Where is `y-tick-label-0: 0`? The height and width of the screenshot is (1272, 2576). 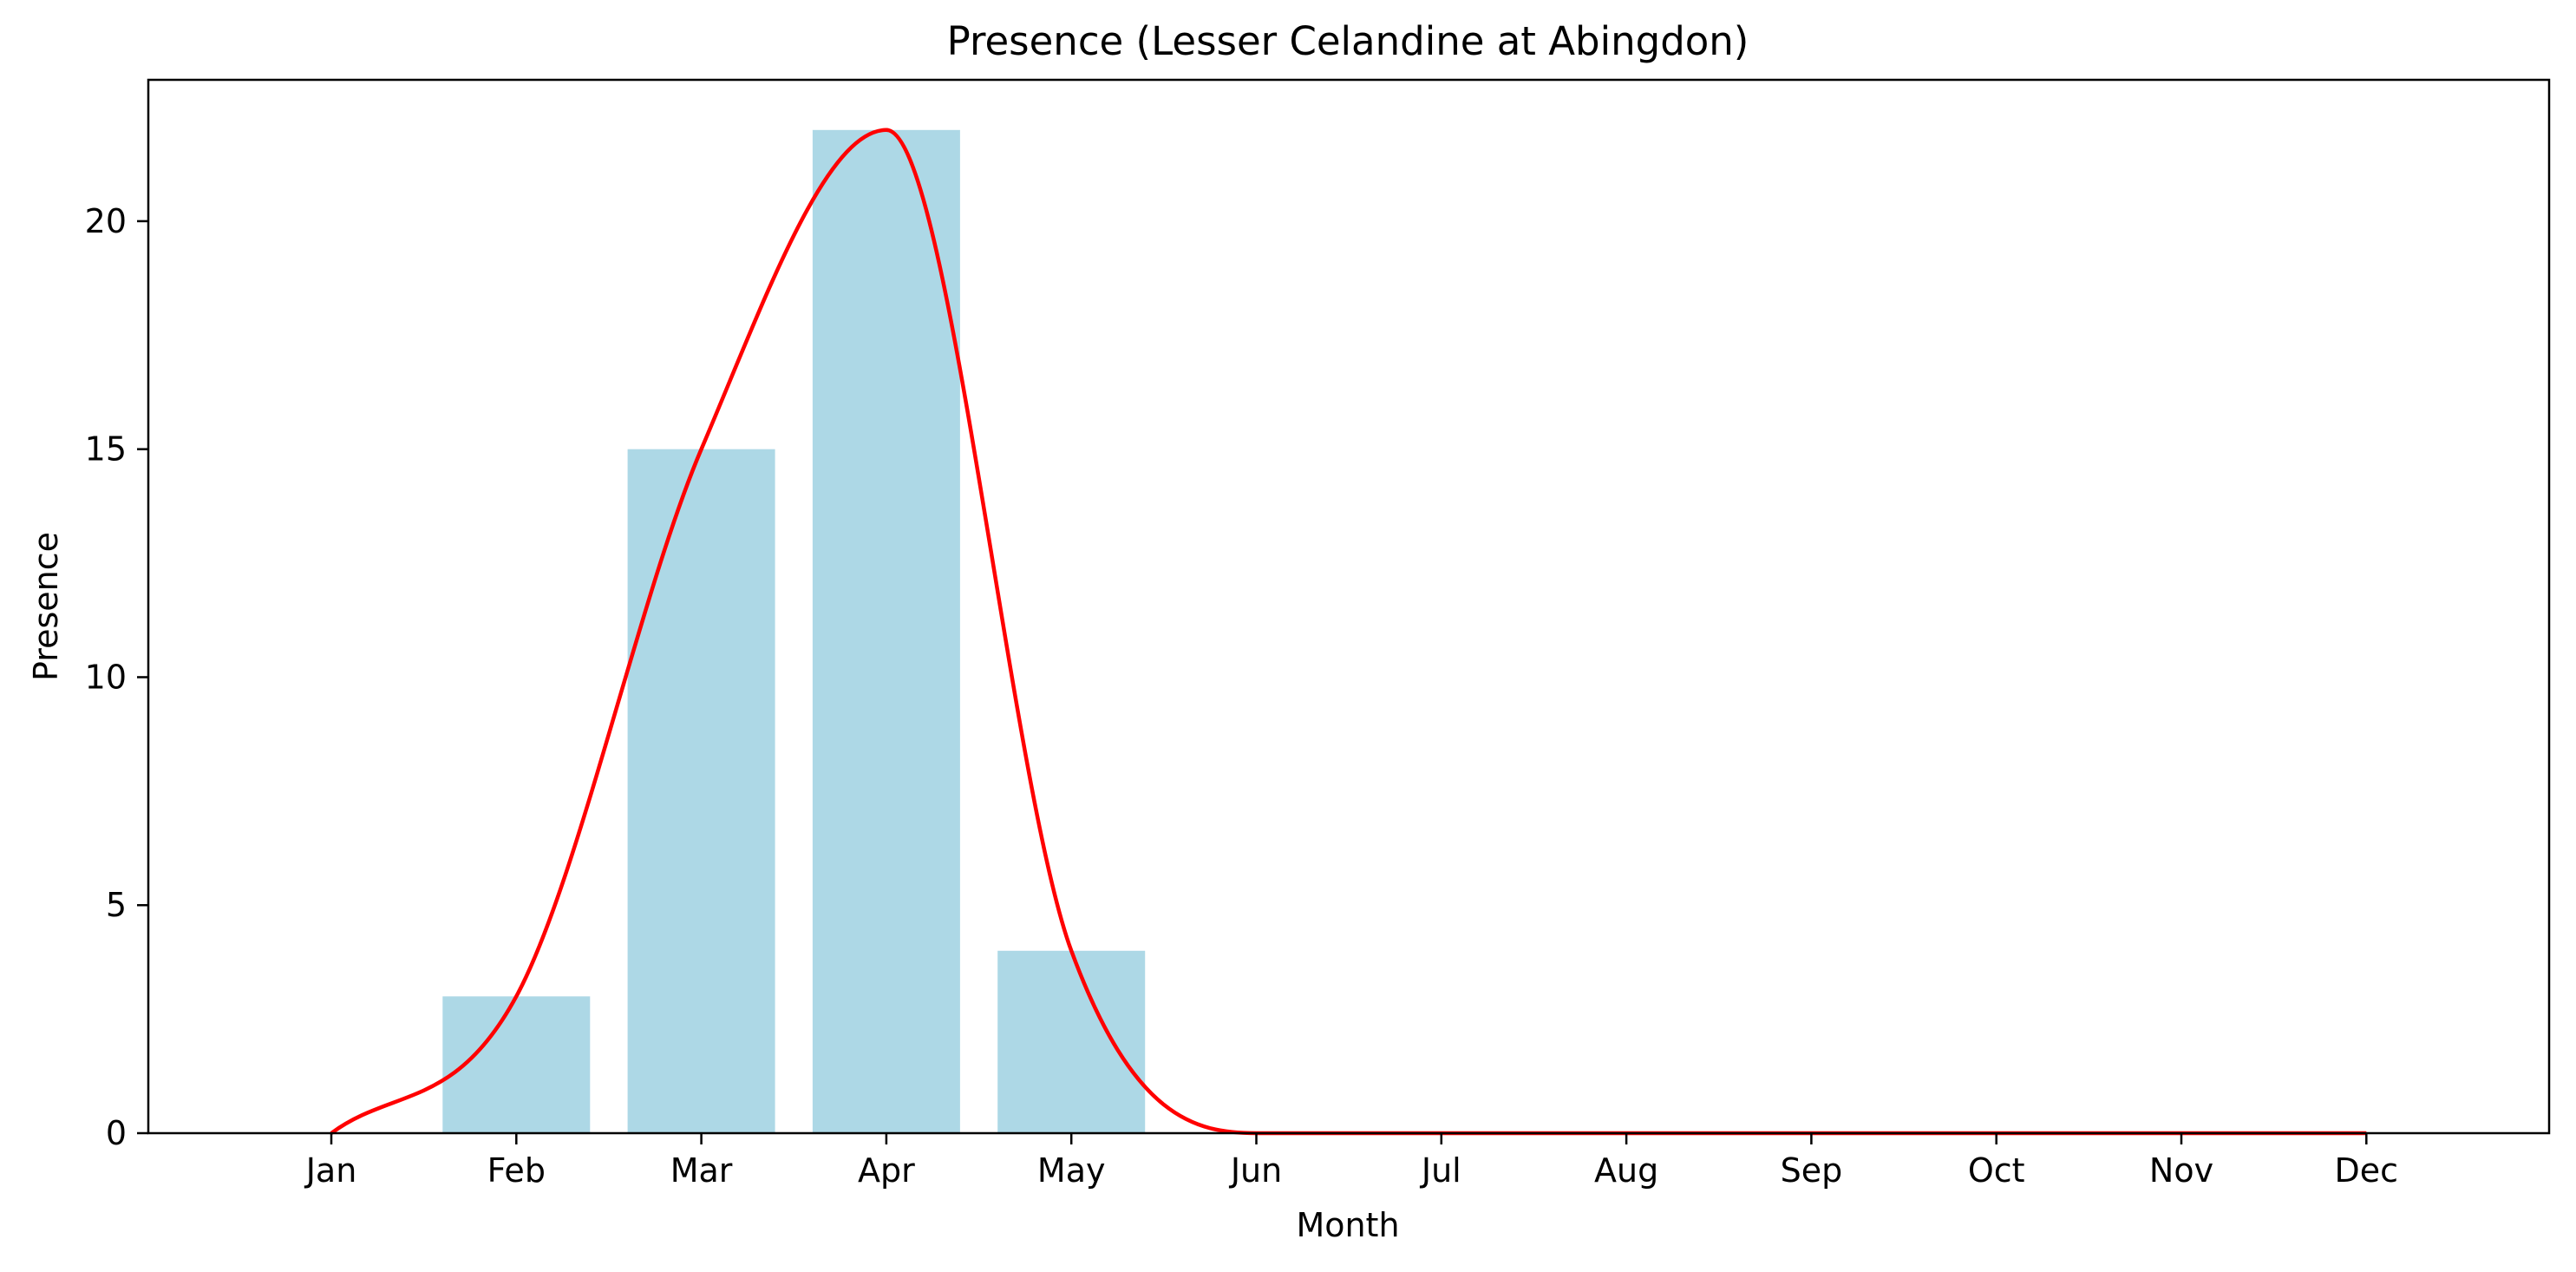
y-tick-label-0: 0 is located at coordinates (116, 1133).